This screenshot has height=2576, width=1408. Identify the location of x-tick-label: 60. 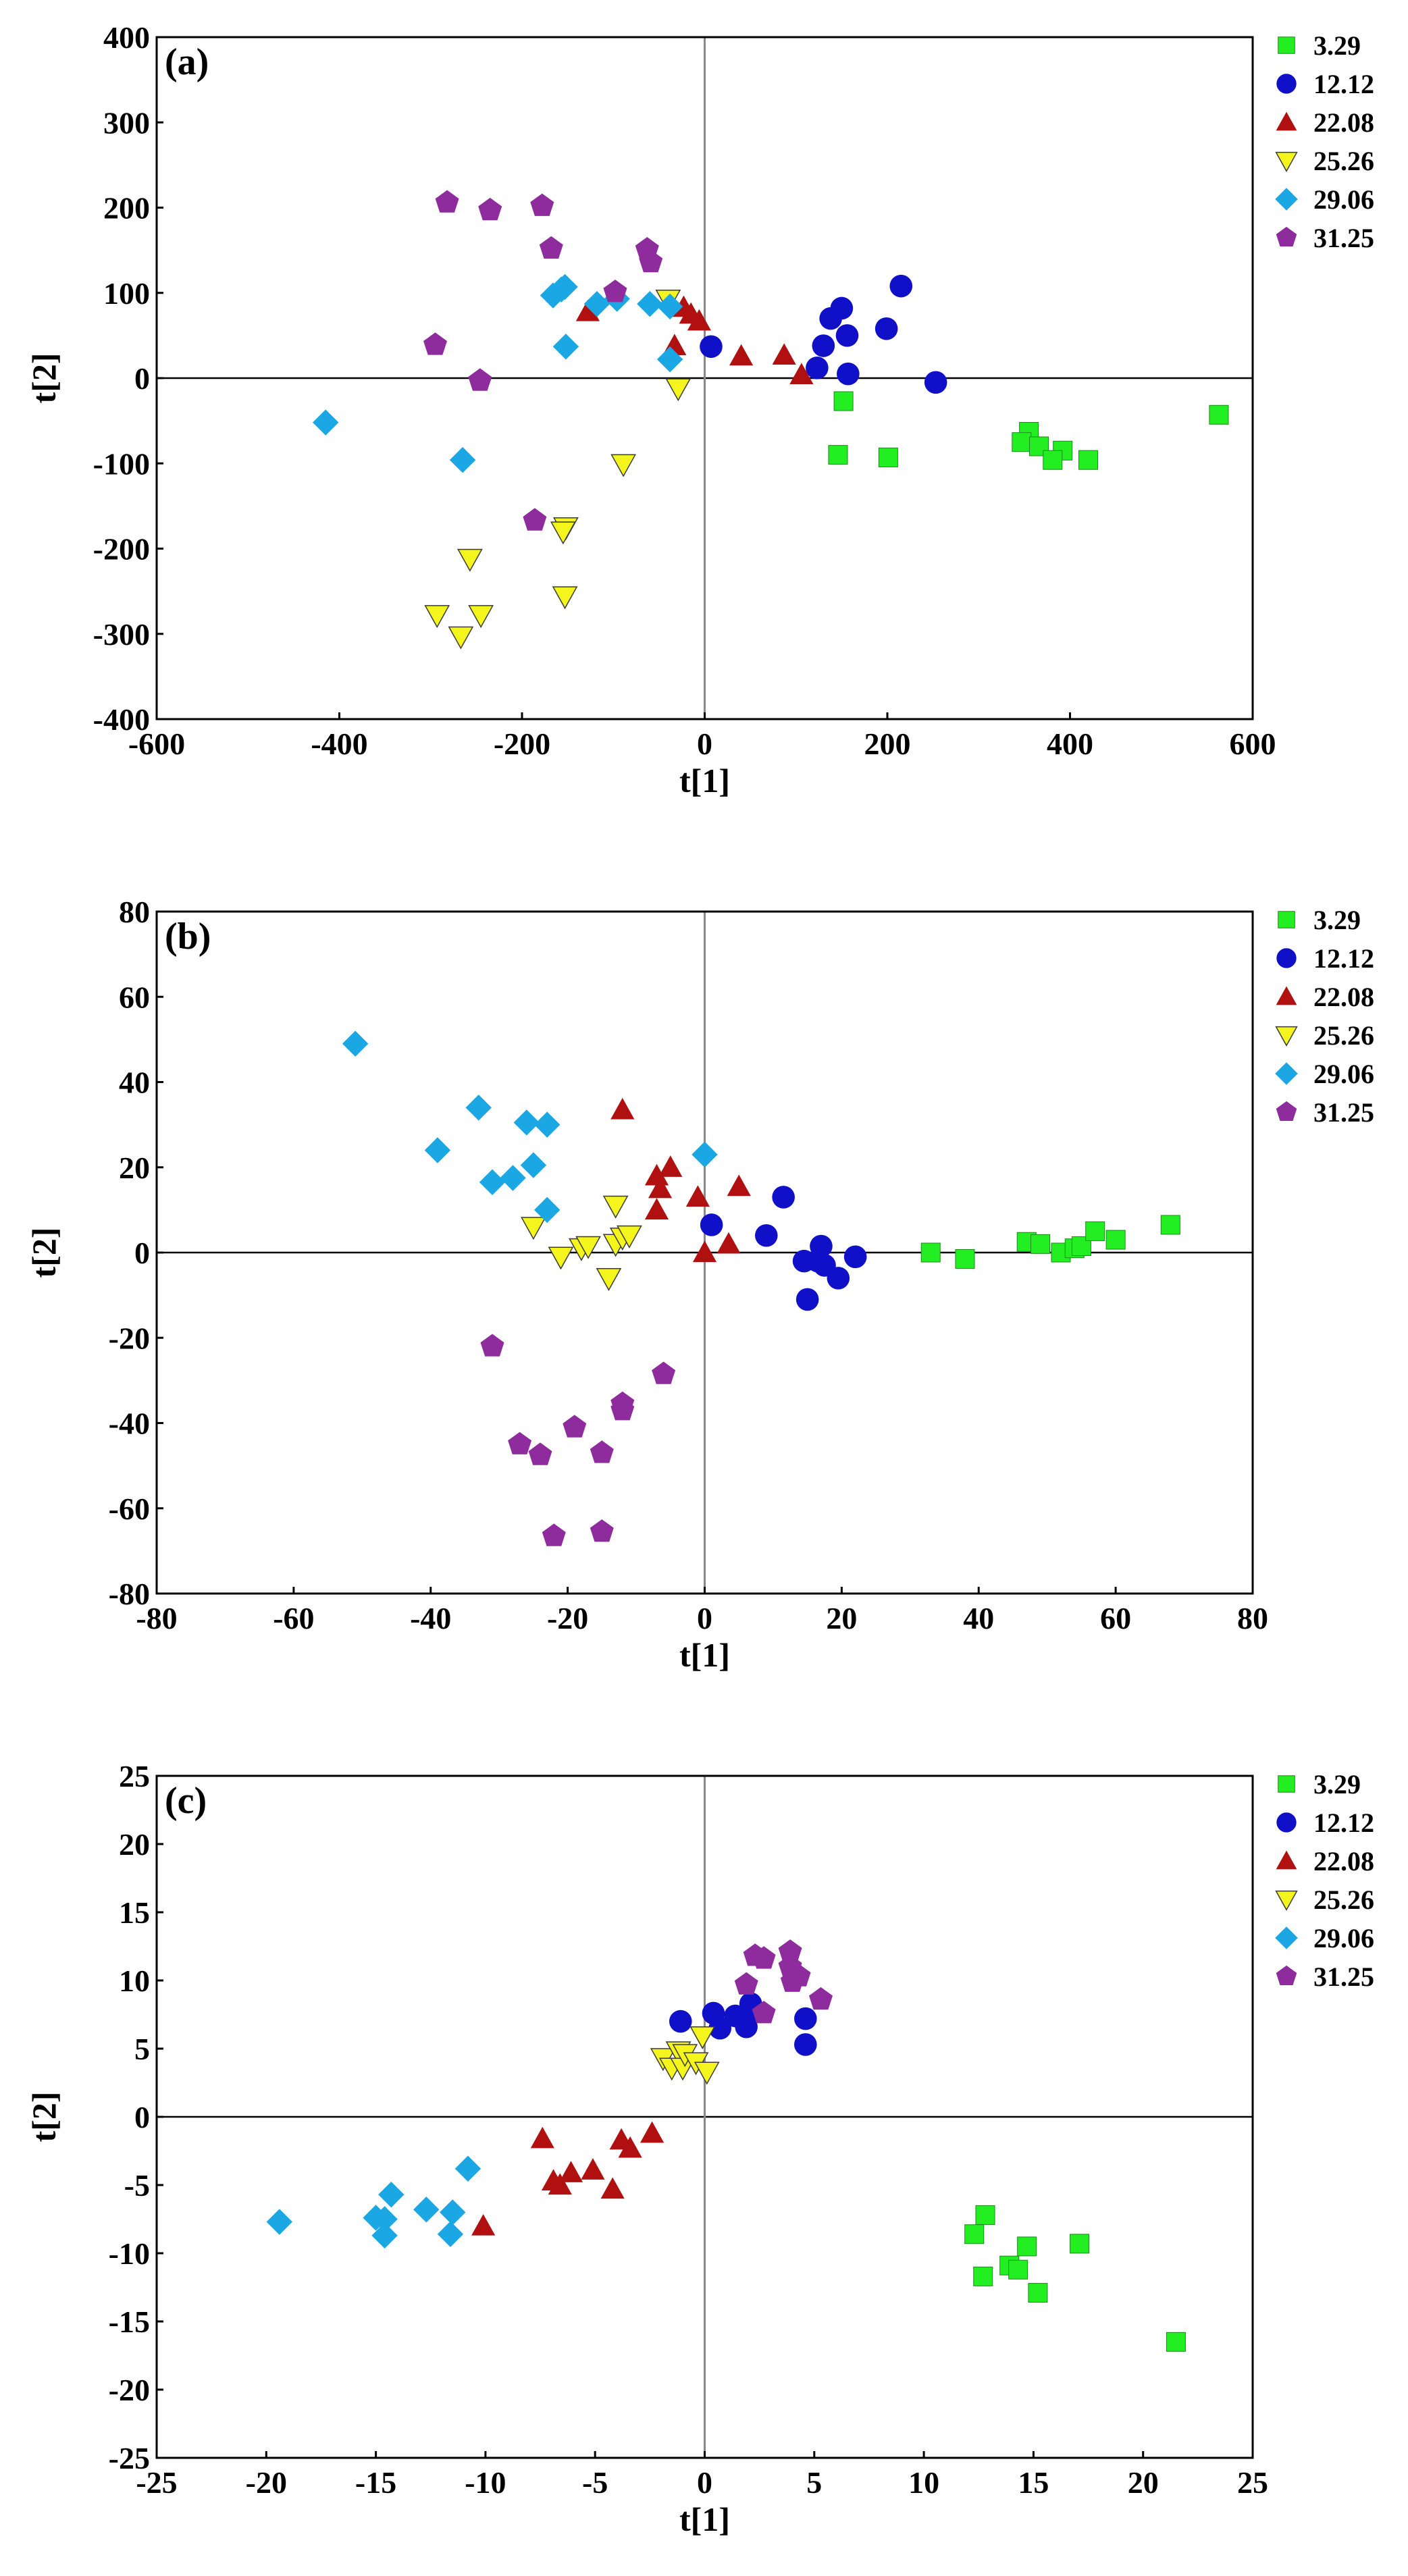
(1115, 1618).